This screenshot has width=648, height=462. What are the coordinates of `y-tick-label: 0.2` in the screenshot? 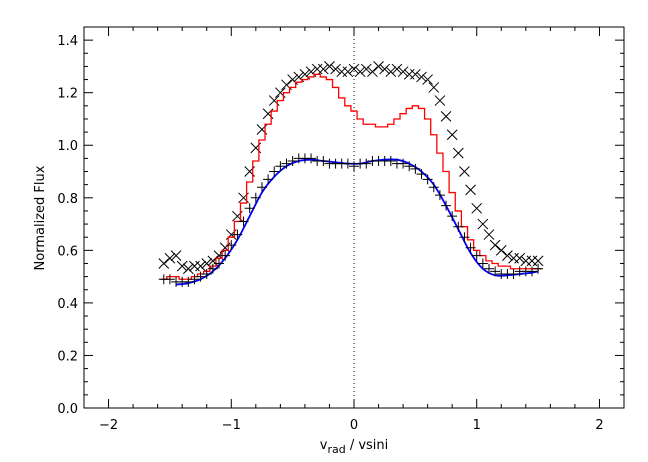 It's located at (67, 356).